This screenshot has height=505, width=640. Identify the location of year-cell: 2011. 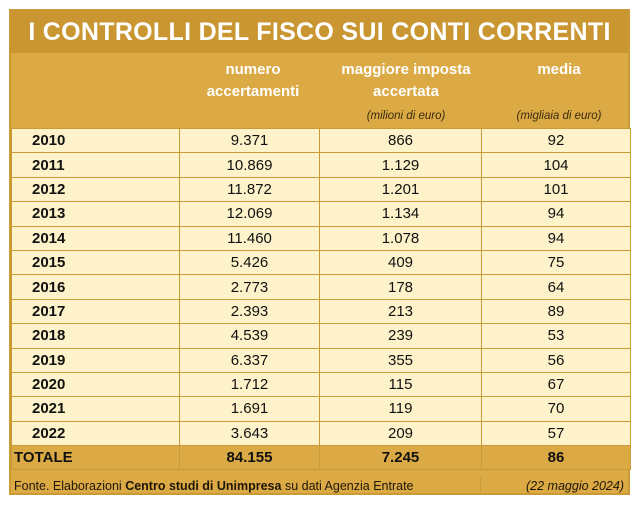
(95, 165).